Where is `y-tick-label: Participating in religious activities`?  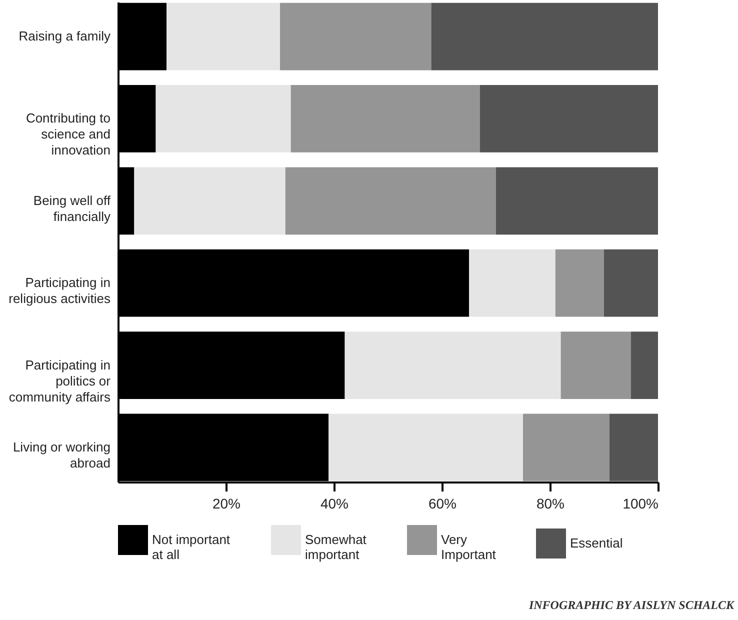
y-tick-label: Participating in religious activities is located at coordinates (59, 290).